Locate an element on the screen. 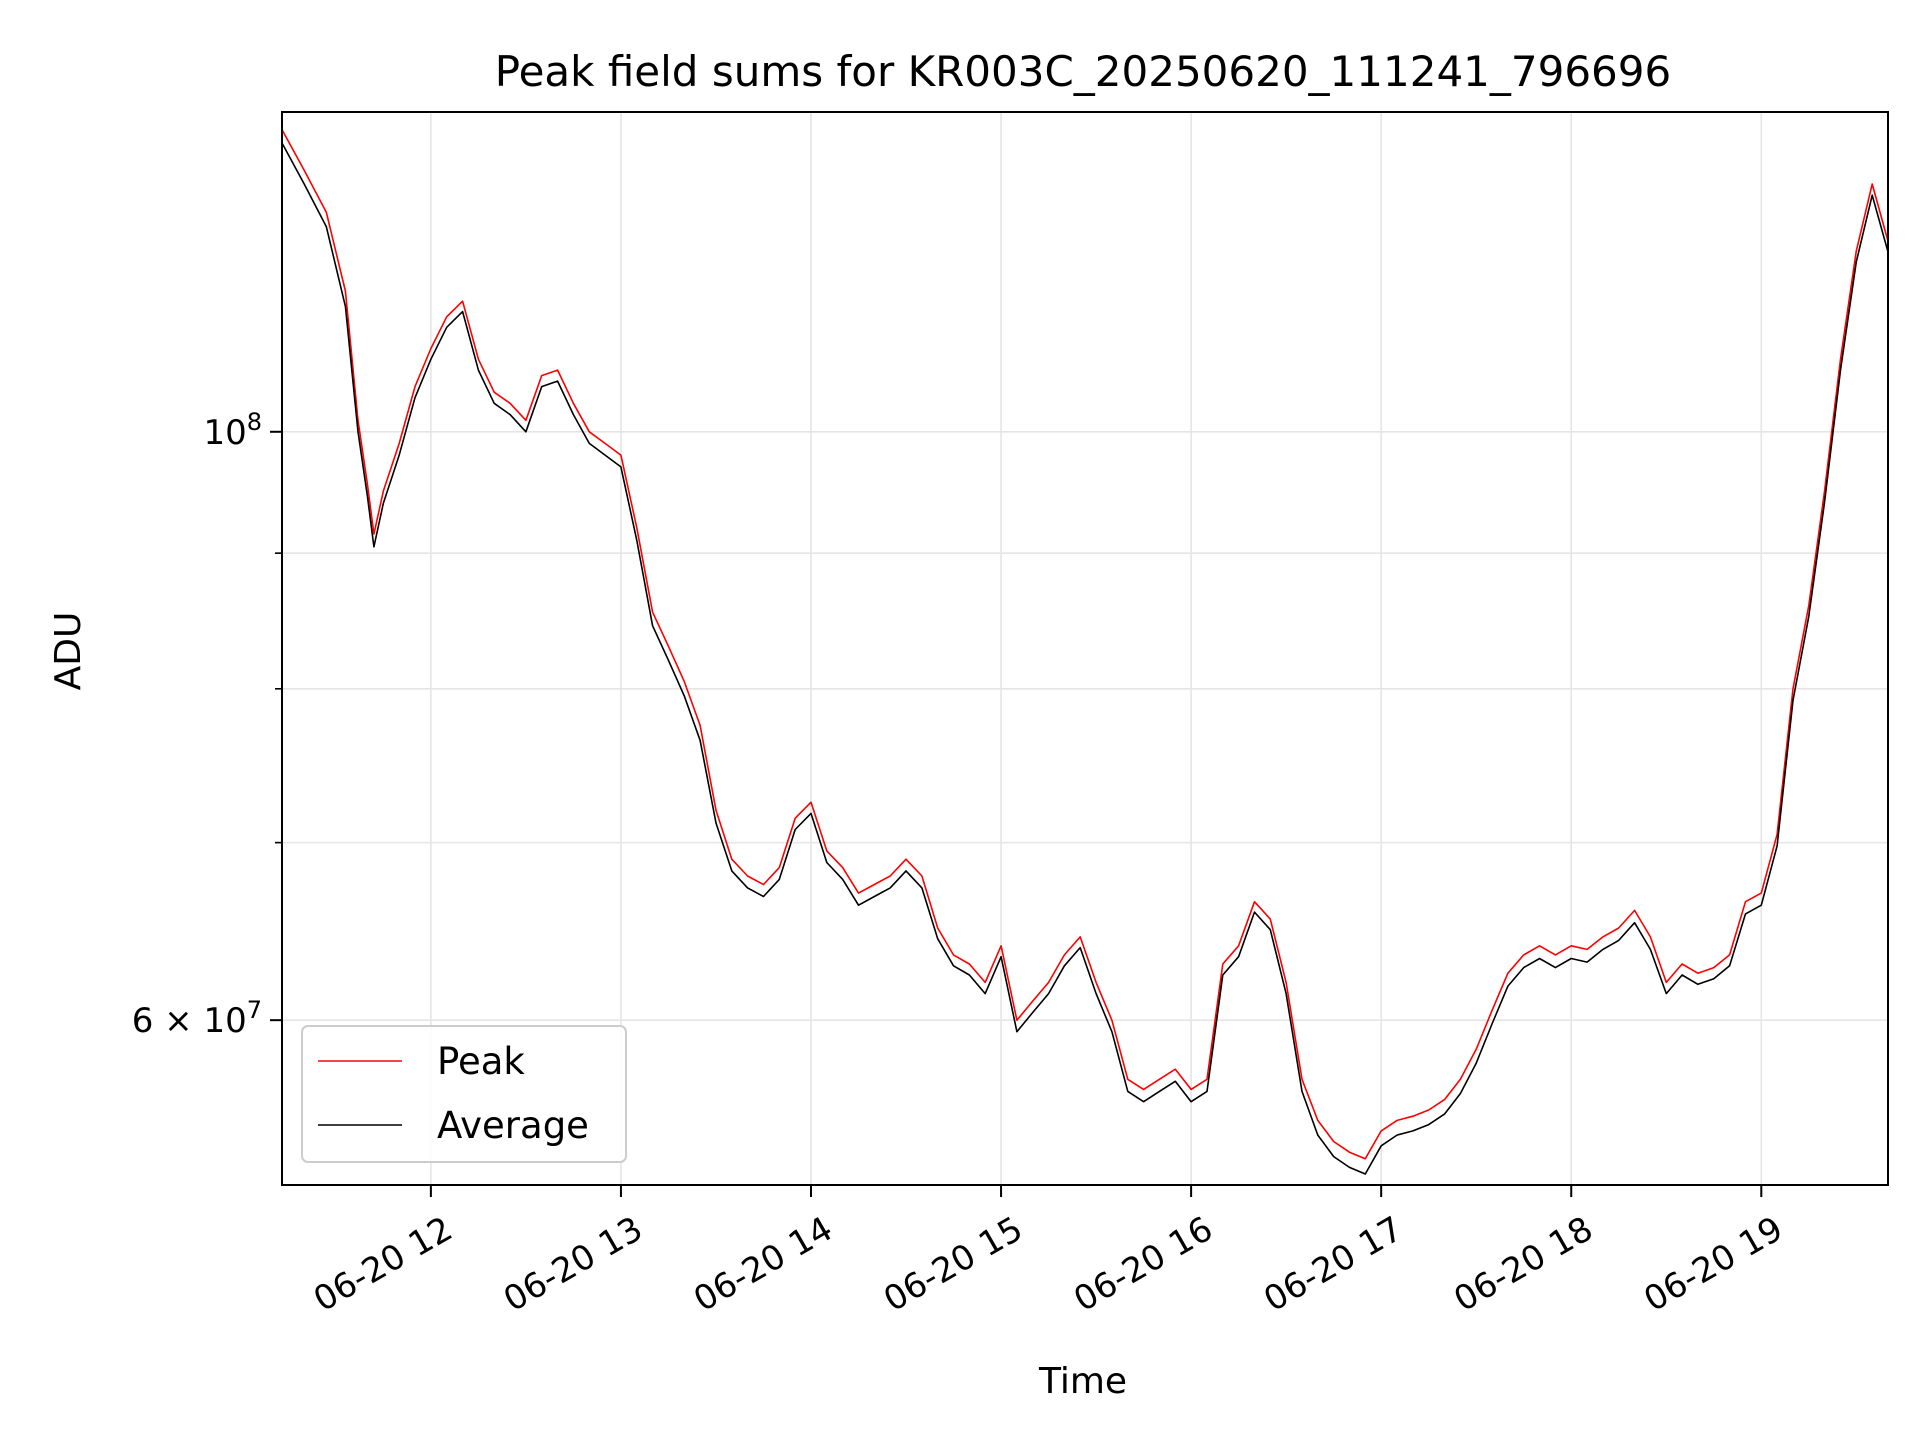 The image size is (1920, 1440). y-tick-label: 108 is located at coordinates (232, 430).